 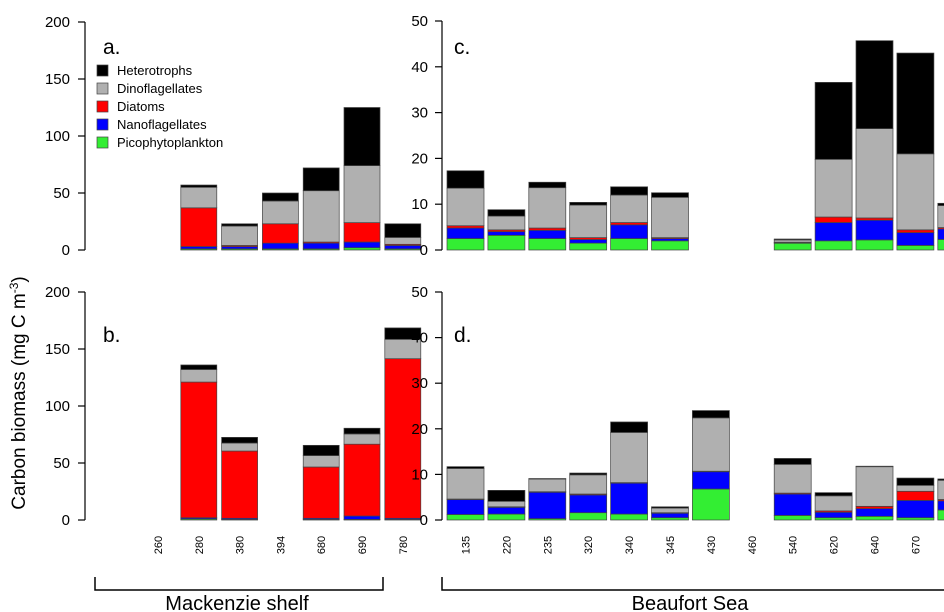 I want to click on x-tick-label: 345, so click(x=671, y=545).